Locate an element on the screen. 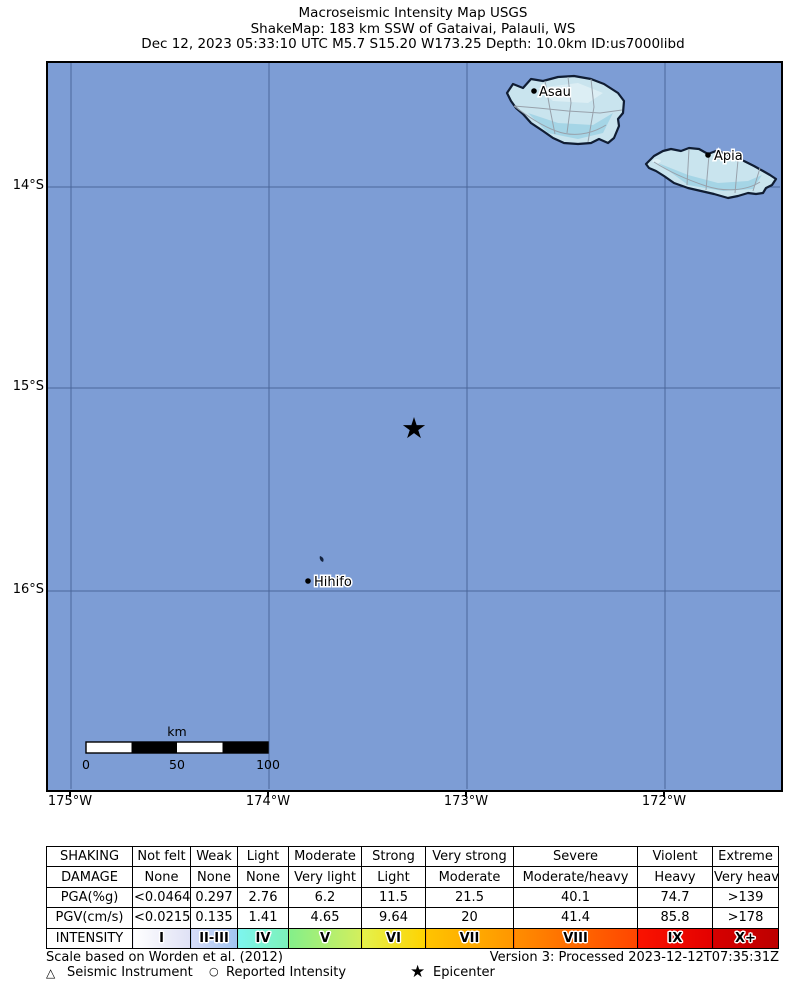  scale-tick-50: 50 is located at coordinates (177, 764).